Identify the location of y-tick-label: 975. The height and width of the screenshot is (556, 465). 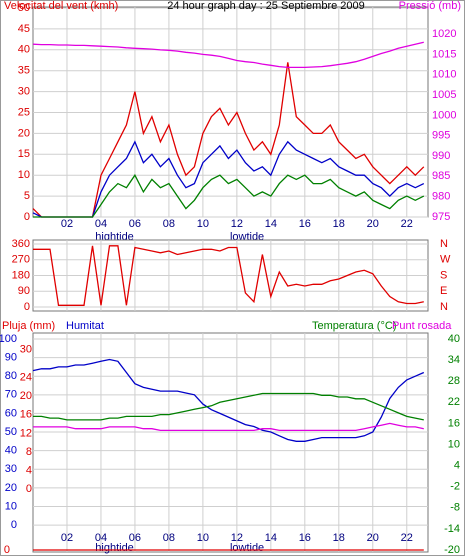
(441, 217).